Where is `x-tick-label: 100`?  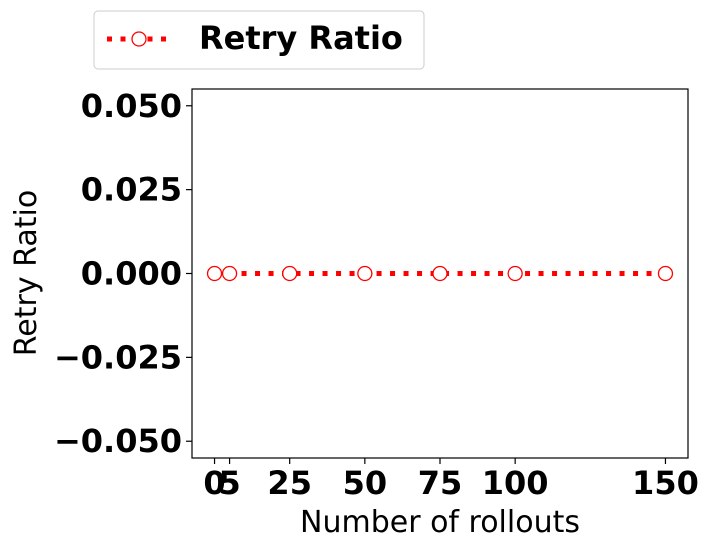
x-tick-label: 100 is located at coordinates (515, 483).